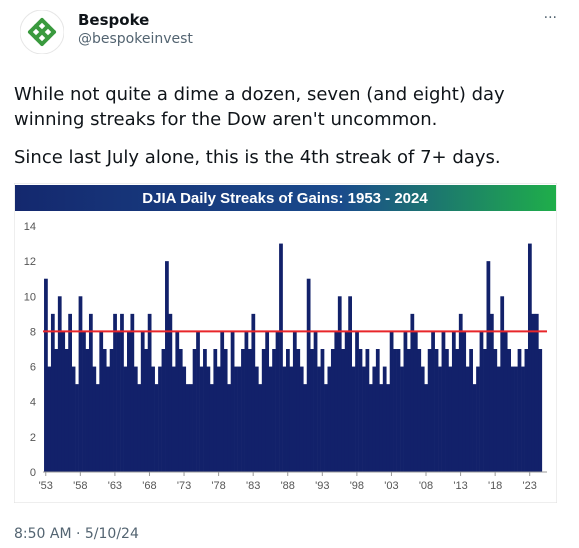 The width and height of the screenshot is (579, 548). Describe the element at coordinates (530, 486) in the screenshot. I see `x-tick-label: '23` at that location.